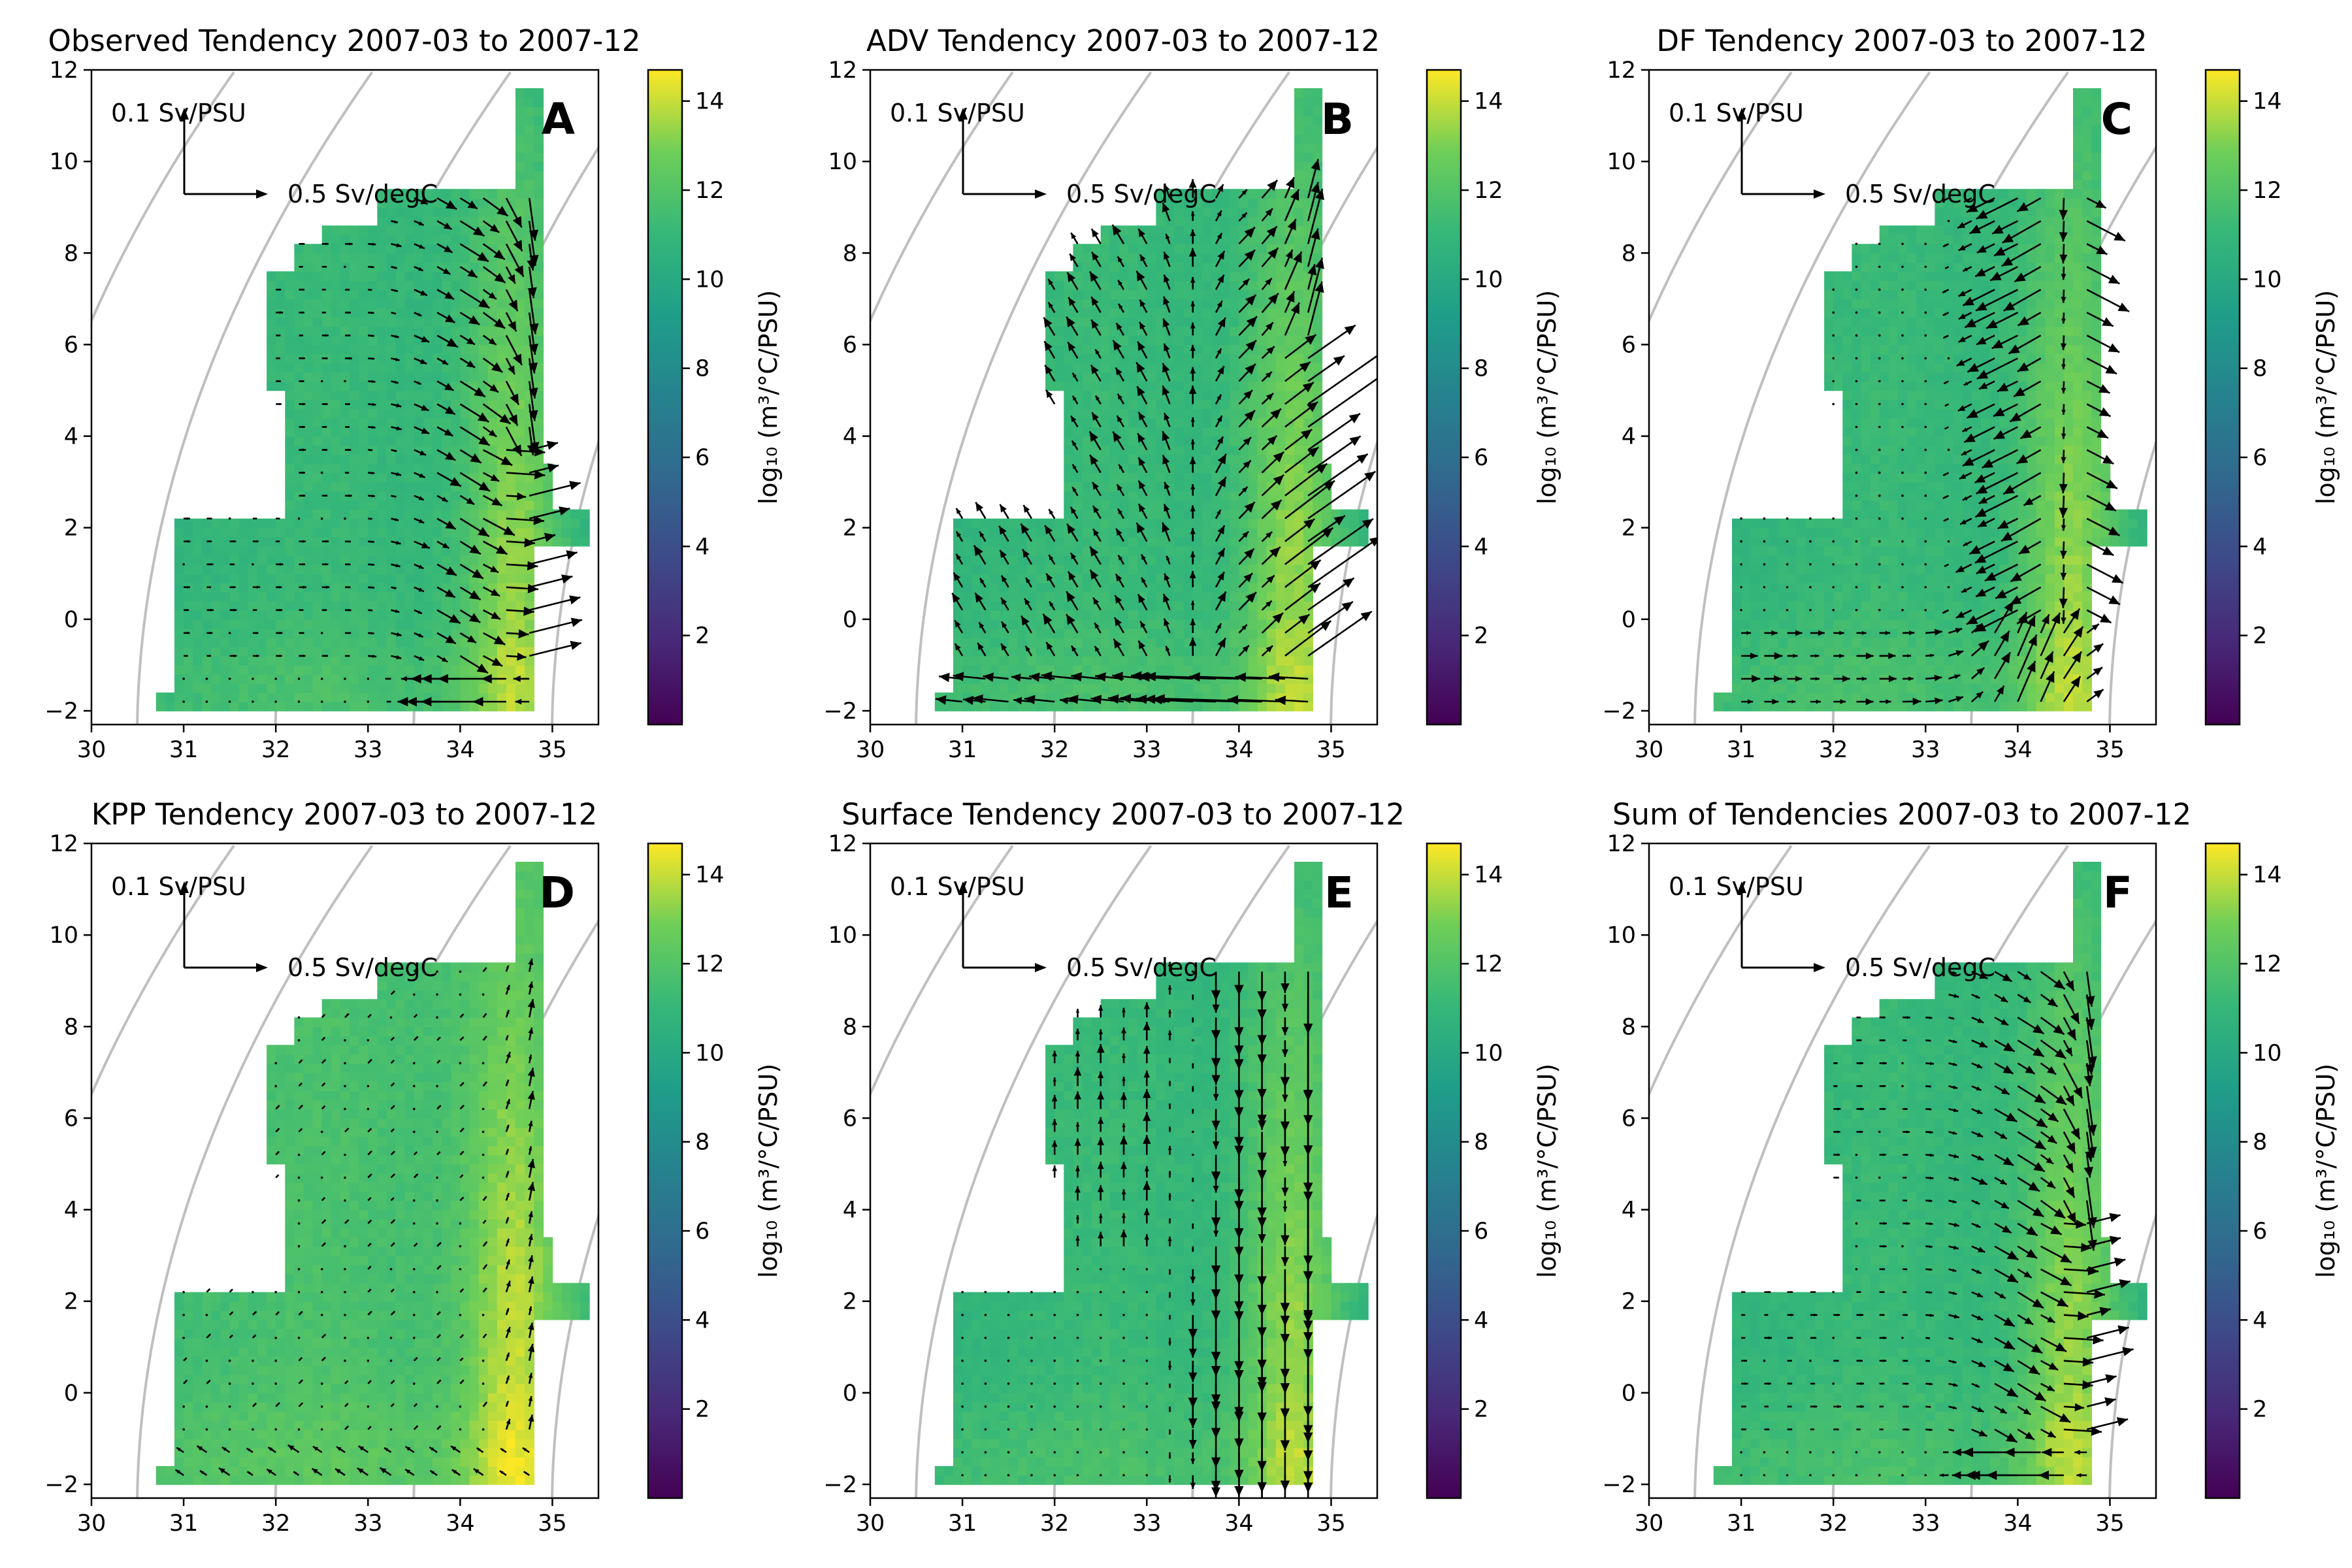  I want to click on panel-a-quiver-dot, so click(321, 701).